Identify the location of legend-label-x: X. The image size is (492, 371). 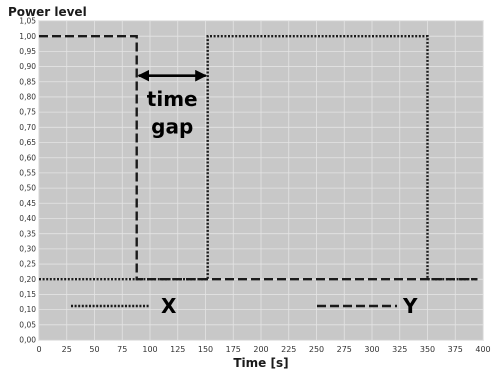
(169, 306).